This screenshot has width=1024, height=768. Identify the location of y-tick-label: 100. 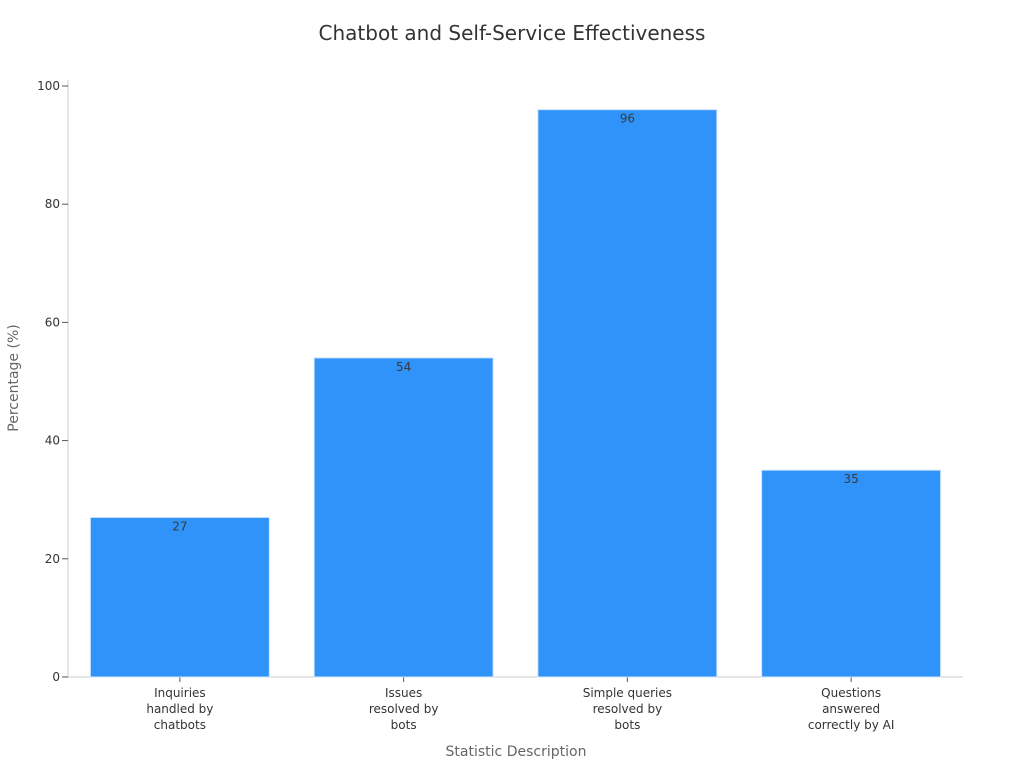
(48, 86).